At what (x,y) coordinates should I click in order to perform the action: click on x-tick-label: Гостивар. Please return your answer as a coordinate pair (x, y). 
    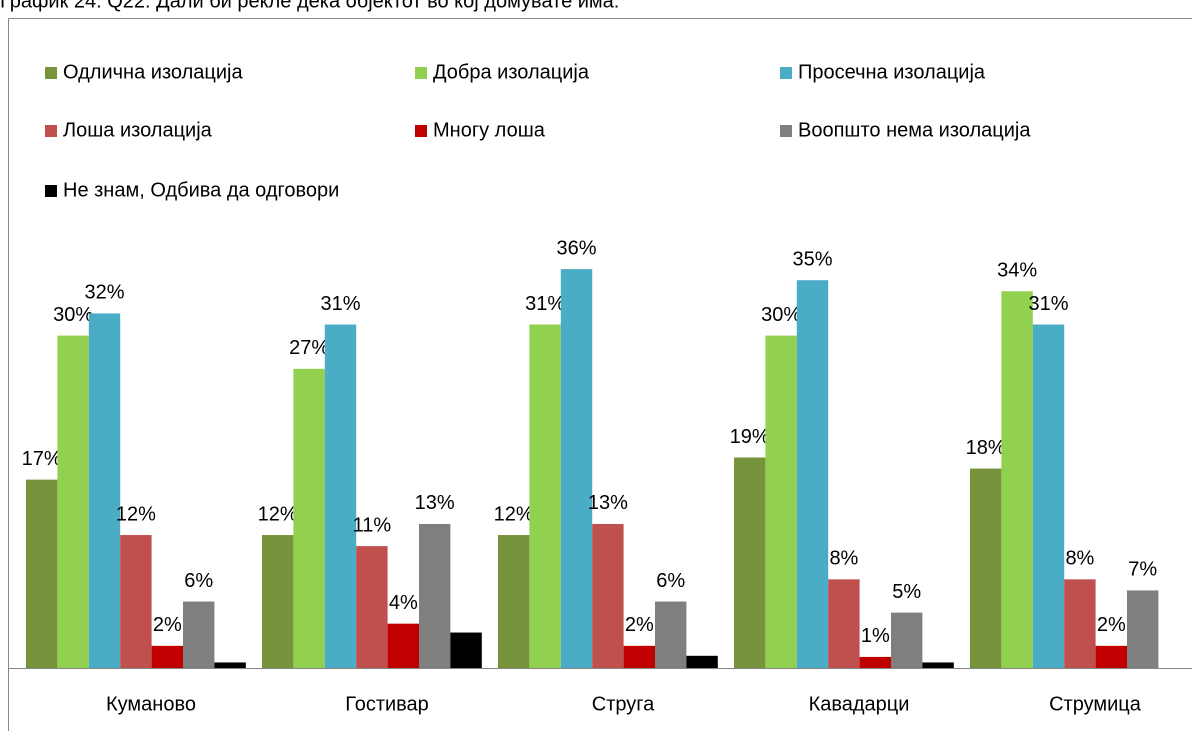
    Looking at the image, I should click on (387, 704).